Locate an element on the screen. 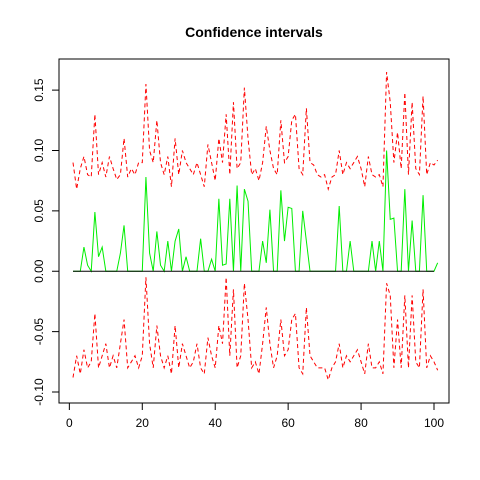 The height and width of the screenshot is (480, 480). x-tick-label: 80 is located at coordinates (361, 423).